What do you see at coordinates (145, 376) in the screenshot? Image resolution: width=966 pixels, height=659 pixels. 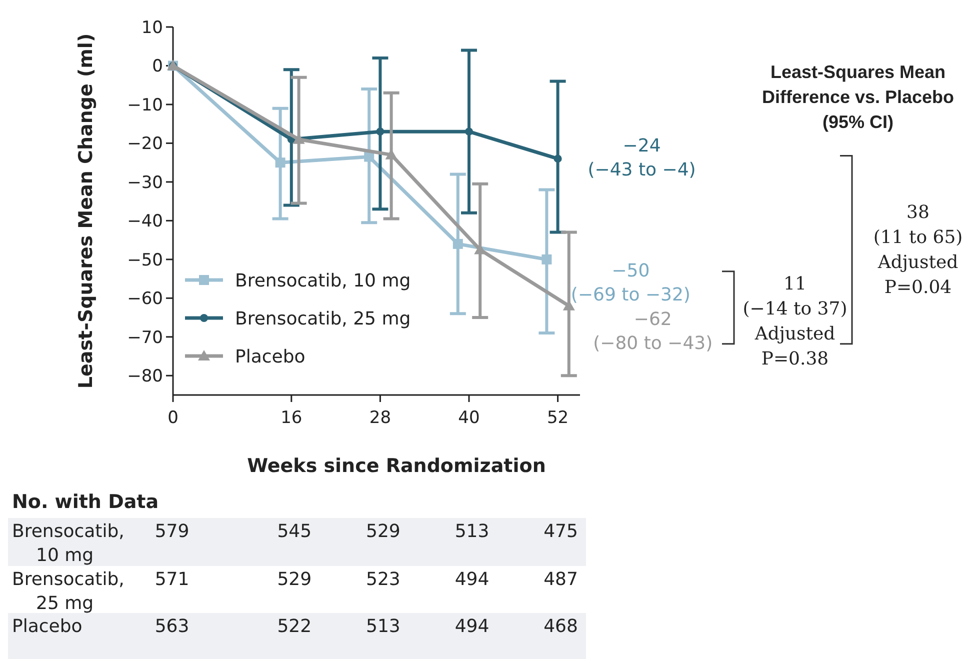 I see `y-tick-label: −80` at bounding box center [145, 376].